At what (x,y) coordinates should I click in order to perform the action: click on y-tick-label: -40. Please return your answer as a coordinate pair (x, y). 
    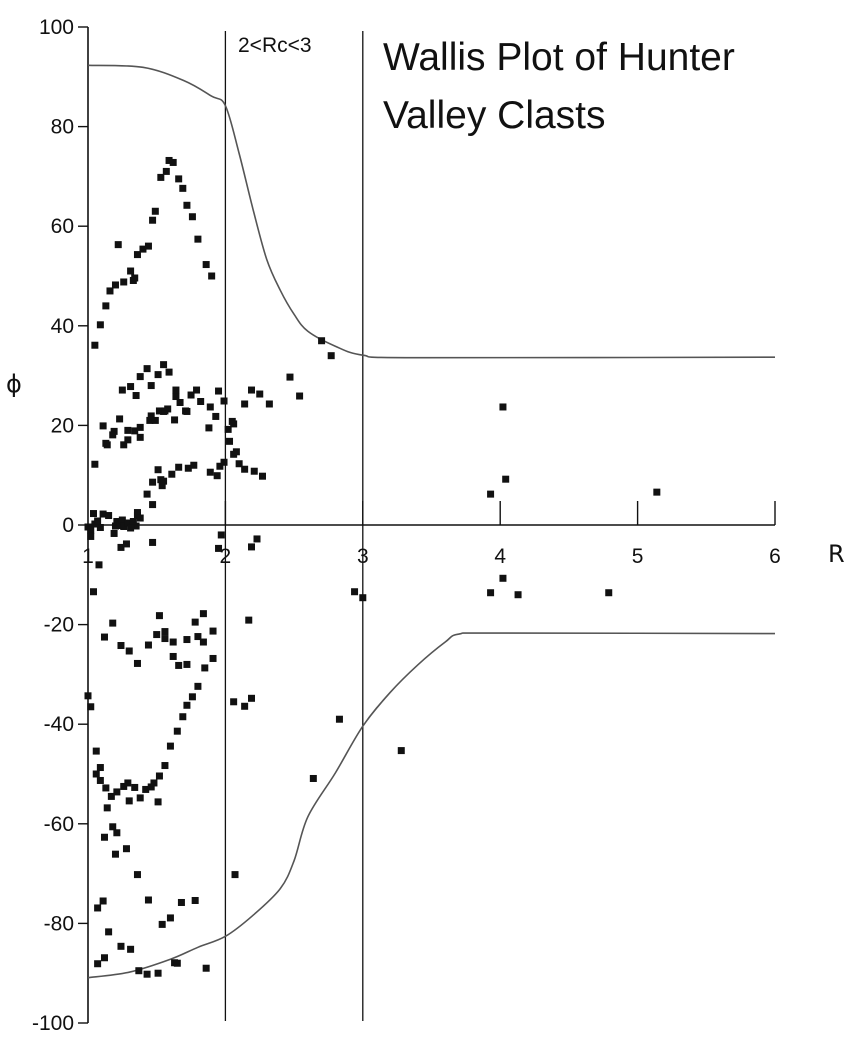
    Looking at the image, I should click on (59, 724).